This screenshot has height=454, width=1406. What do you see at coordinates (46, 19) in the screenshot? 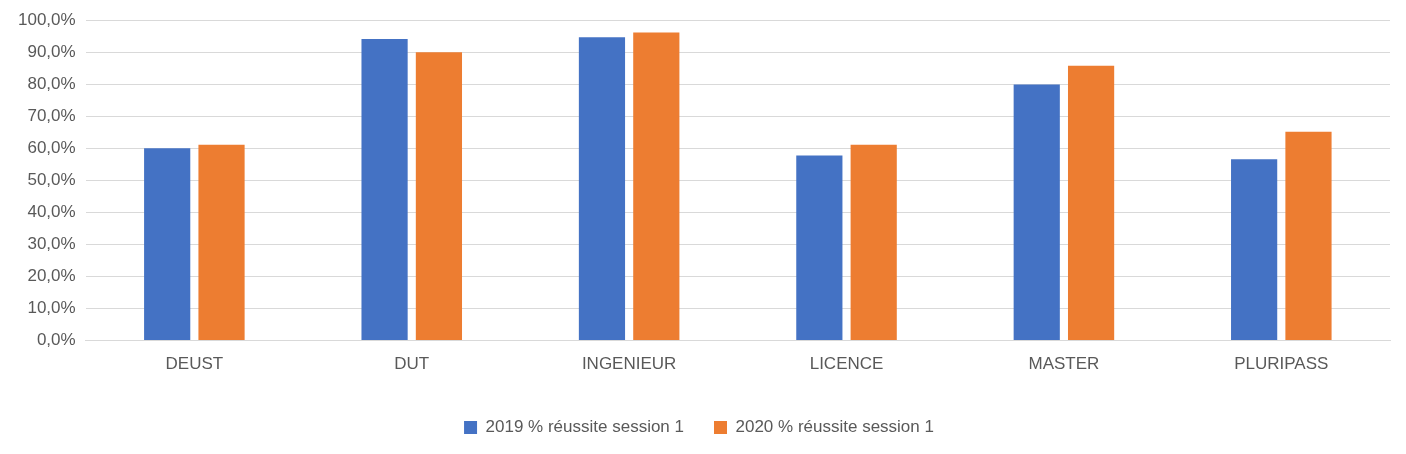
I see `y-tick-label: 100,0%` at bounding box center [46, 19].